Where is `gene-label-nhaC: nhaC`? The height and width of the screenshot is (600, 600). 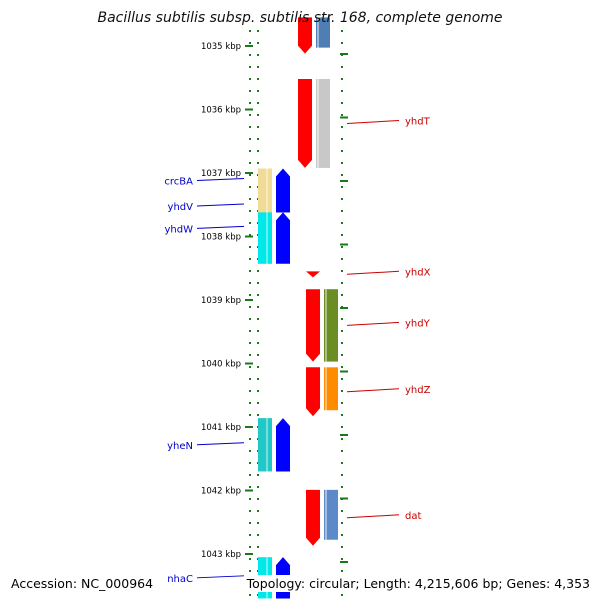
gene-label-nhaC: nhaC is located at coordinates (180, 579).